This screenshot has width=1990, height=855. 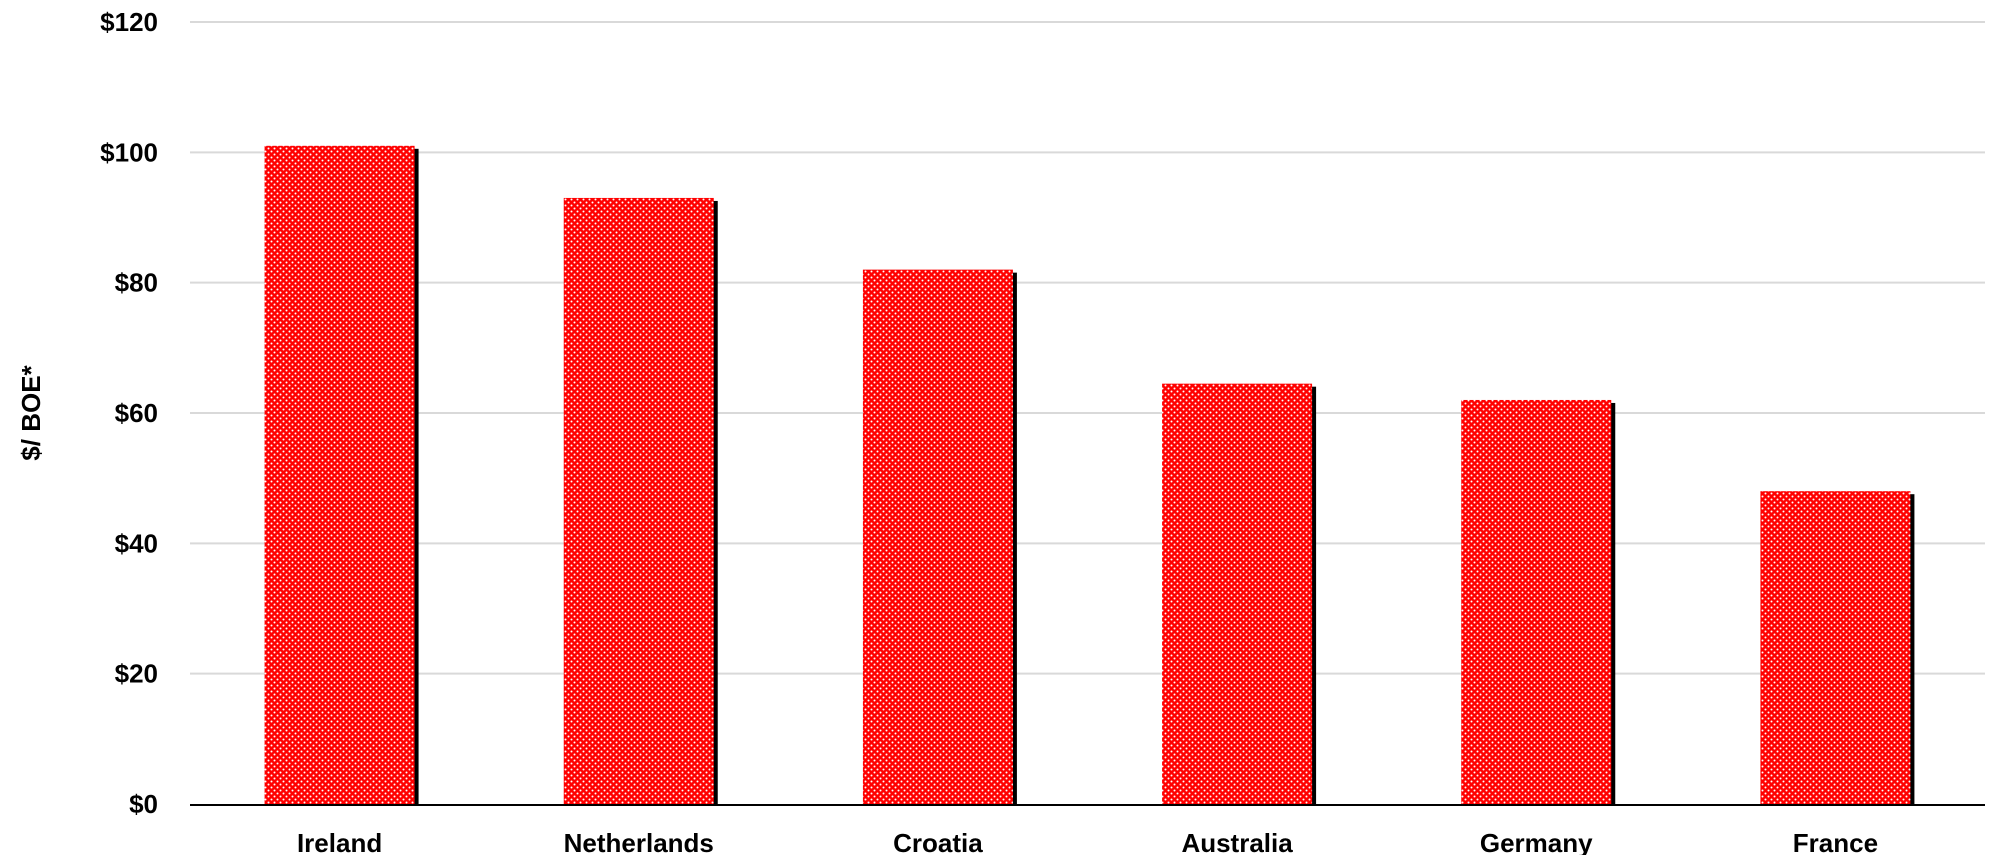 I want to click on bar-croatia, so click(x=937, y=537).